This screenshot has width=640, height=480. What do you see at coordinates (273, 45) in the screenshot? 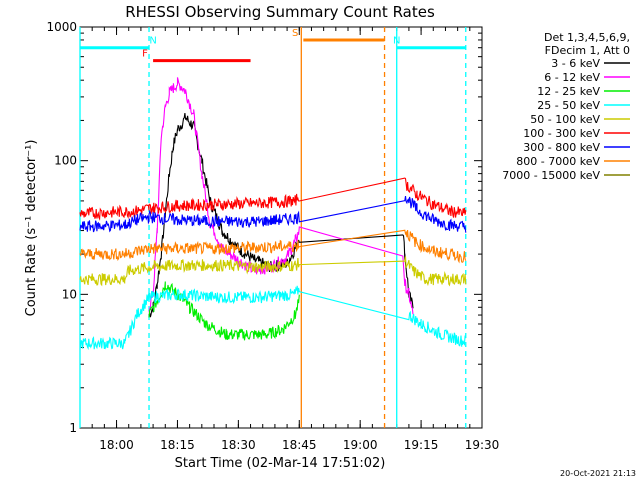
I see `flag-bars: N NFS` at bounding box center [273, 45].